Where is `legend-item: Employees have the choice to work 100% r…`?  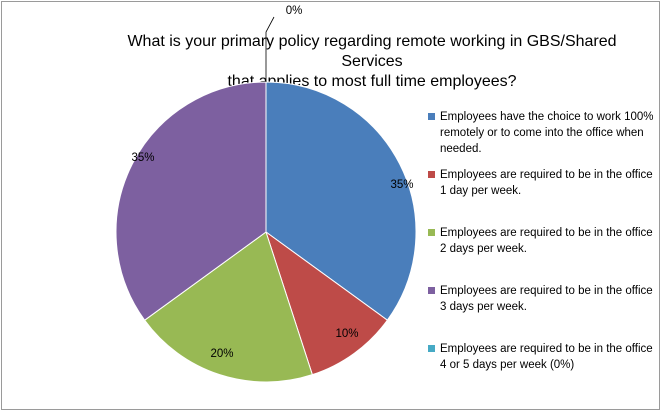 legend-item: Employees have the choice to work 100% r… is located at coordinates (543, 133).